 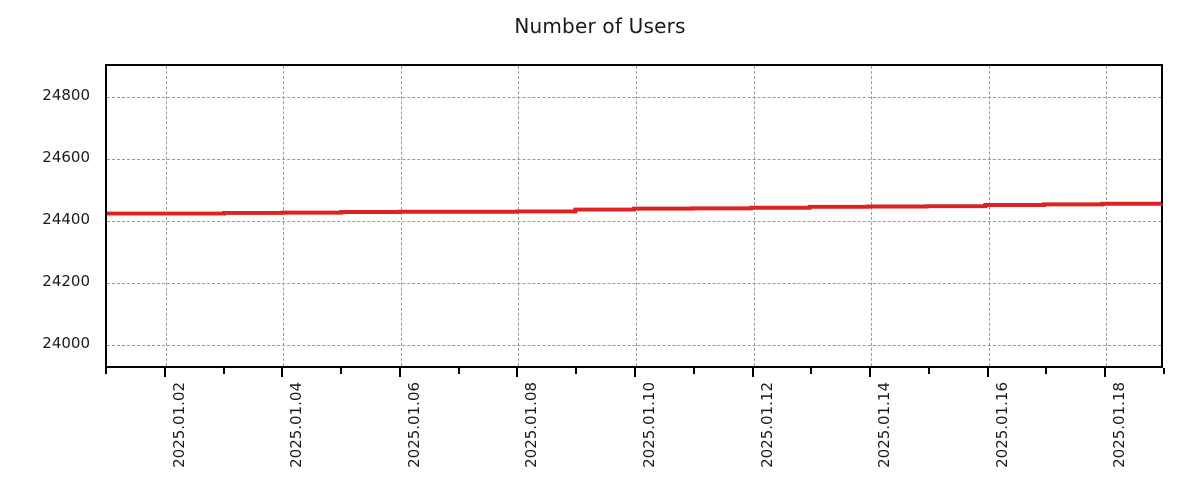 I want to click on x-axis-tick-label: 2025.01.08, so click(x=531, y=425).